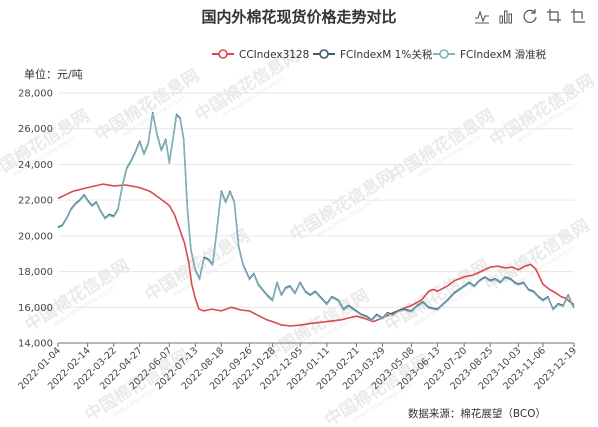  What do you see at coordinates (503, 54) in the screenshot?
I see `legend-label: FCIndexM 滑准税` at bounding box center [503, 54].